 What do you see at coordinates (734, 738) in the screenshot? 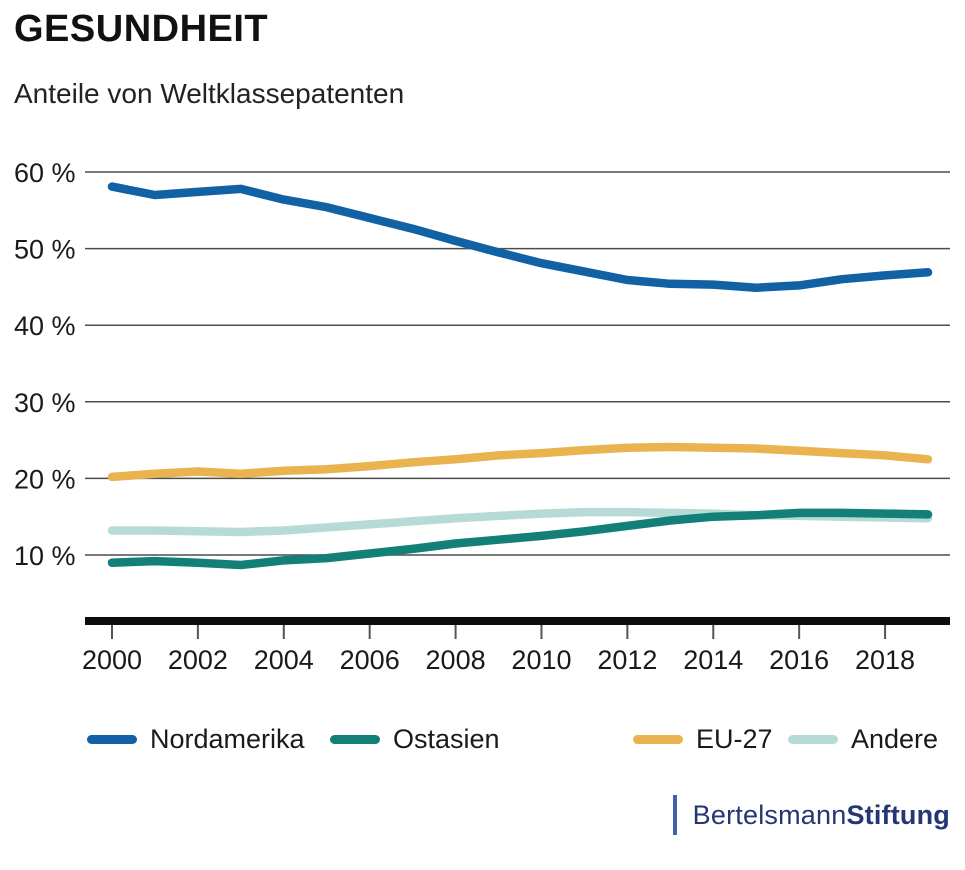
I see `legend-label: EU-27` at bounding box center [734, 738].